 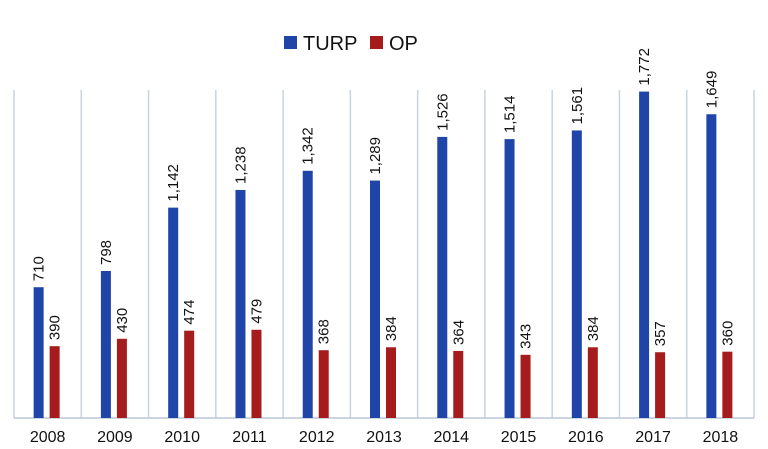 I want to click on x-tick-label-2014: 2014, so click(x=451, y=437).